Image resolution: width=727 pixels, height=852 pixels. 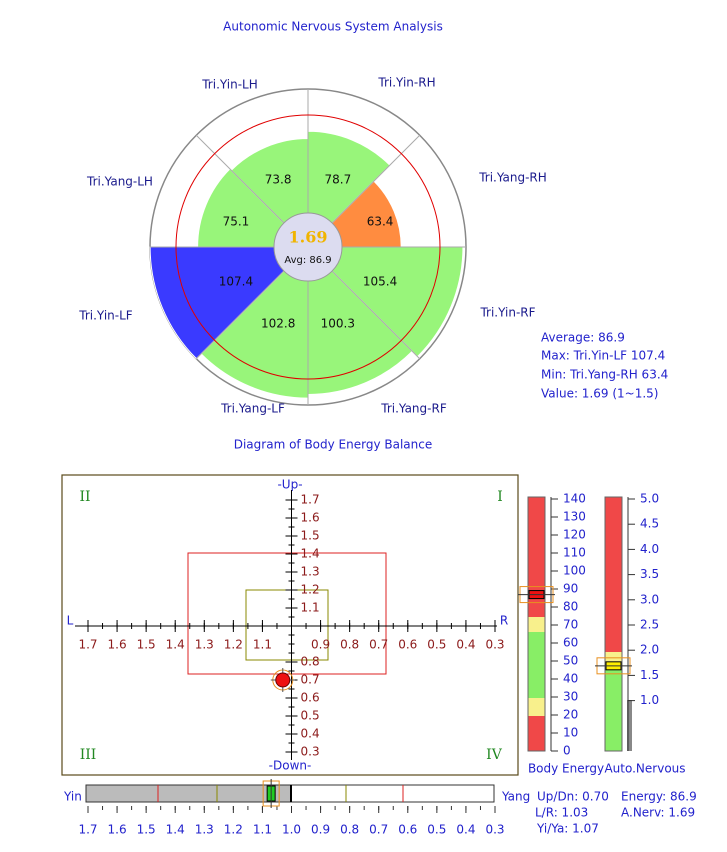 I want to click on value-label: 75.1, so click(x=236, y=222).